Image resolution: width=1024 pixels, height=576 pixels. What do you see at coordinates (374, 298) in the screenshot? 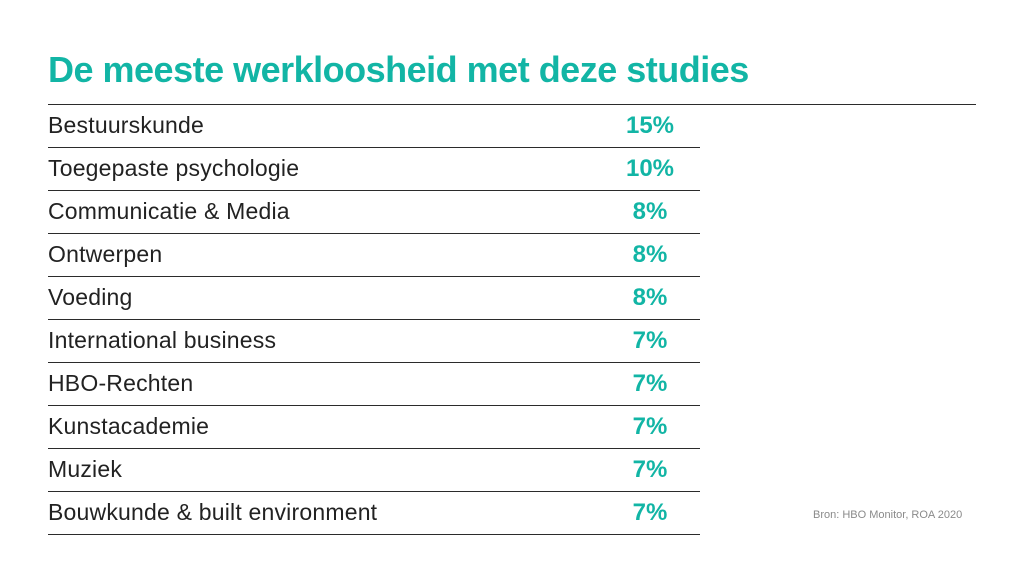
I see `table-row: Voeding 8%` at bounding box center [374, 298].